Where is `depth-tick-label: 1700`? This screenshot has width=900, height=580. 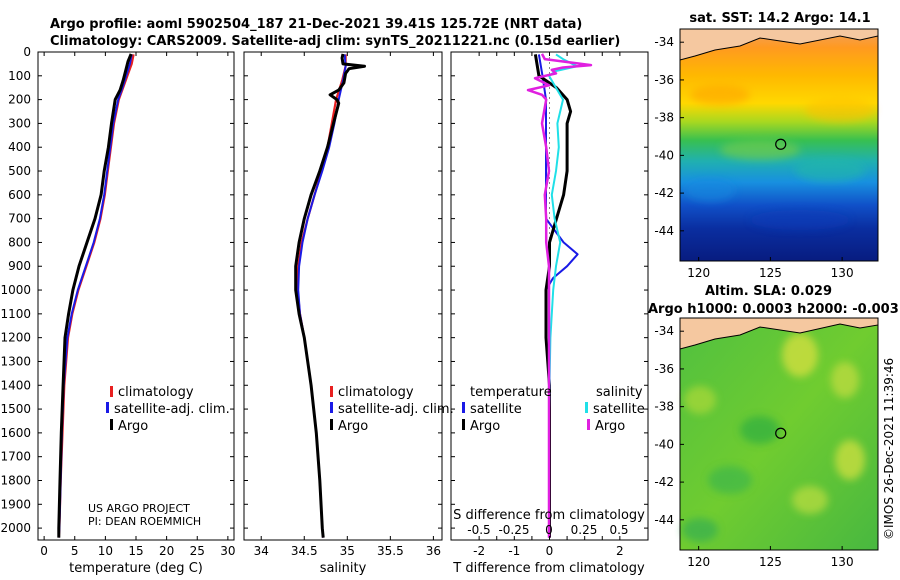
depth-tick-label: 1700 is located at coordinates (15, 457).